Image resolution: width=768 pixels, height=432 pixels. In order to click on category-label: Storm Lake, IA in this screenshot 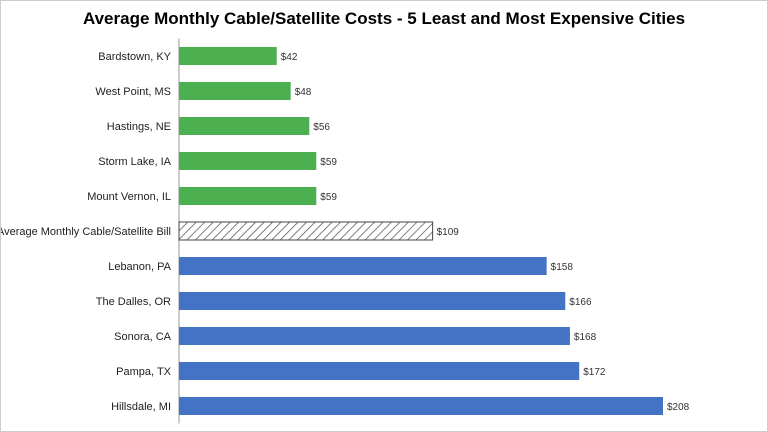, I will do `click(134, 162)`.